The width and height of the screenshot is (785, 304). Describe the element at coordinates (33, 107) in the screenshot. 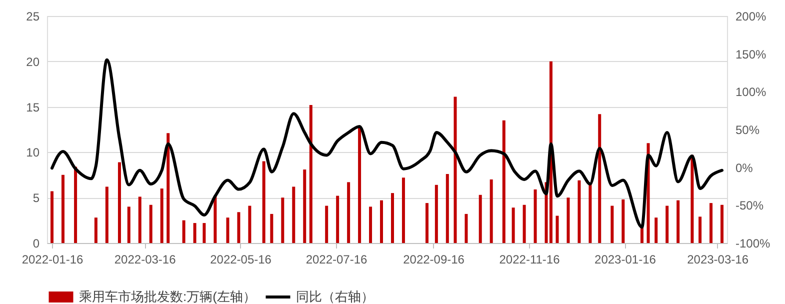

I see `y-tick-label: 15` at that location.